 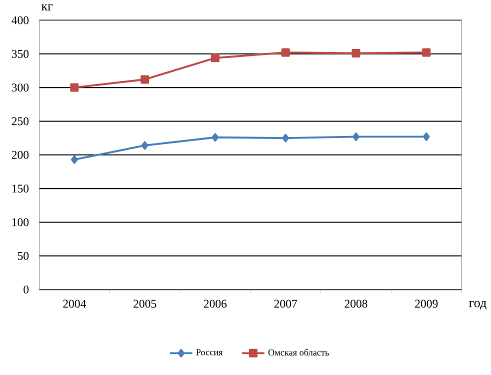 What do you see at coordinates (20, 88) in the screenshot?
I see `y-tick-label: 300` at bounding box center [20, 88].